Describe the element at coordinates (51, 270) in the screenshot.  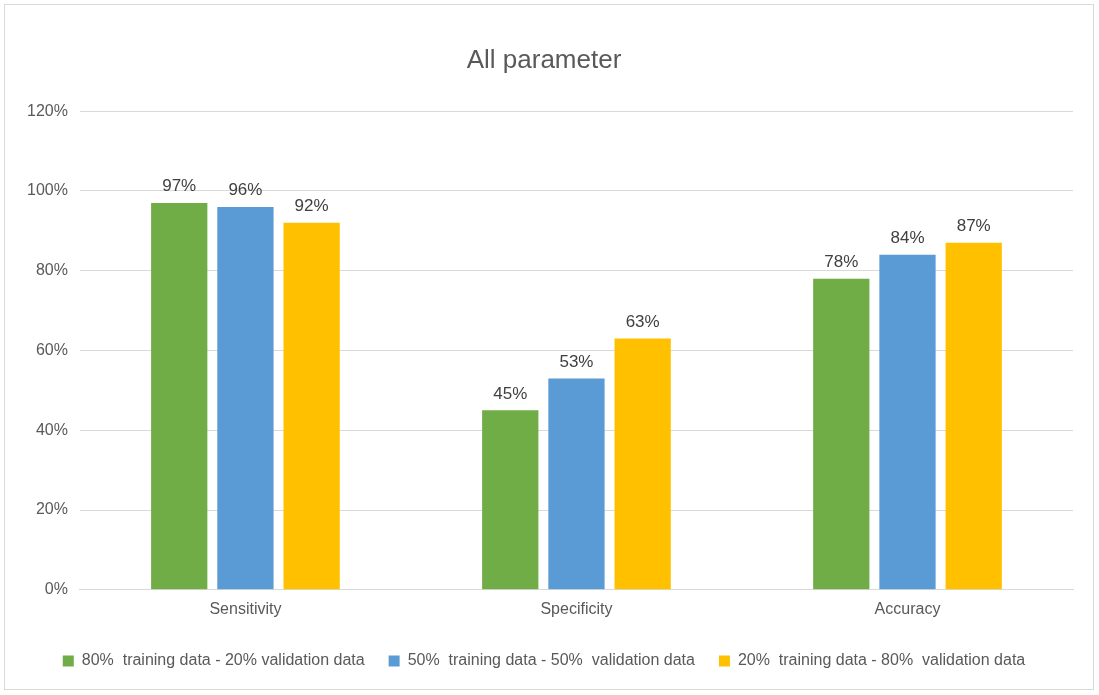
I see `y-tick-label: 80%` at that location.